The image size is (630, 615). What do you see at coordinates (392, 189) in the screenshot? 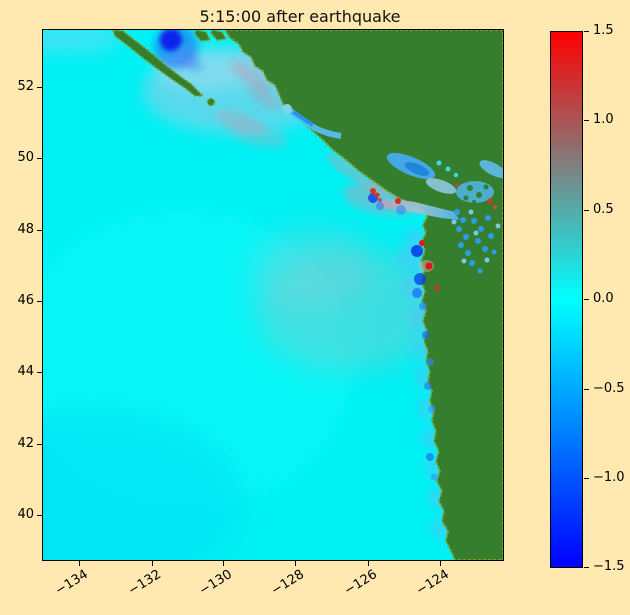
I see `inland-waterways` at bounding box center [392, 189].